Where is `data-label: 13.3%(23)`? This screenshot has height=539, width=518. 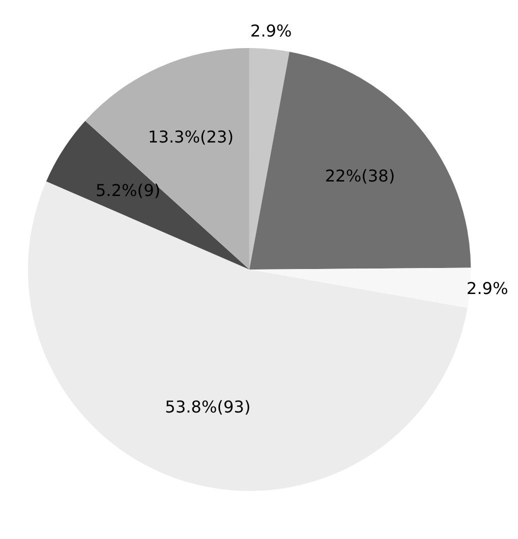
data-label: 13.3%(23) is located at coordinates (191, 136).